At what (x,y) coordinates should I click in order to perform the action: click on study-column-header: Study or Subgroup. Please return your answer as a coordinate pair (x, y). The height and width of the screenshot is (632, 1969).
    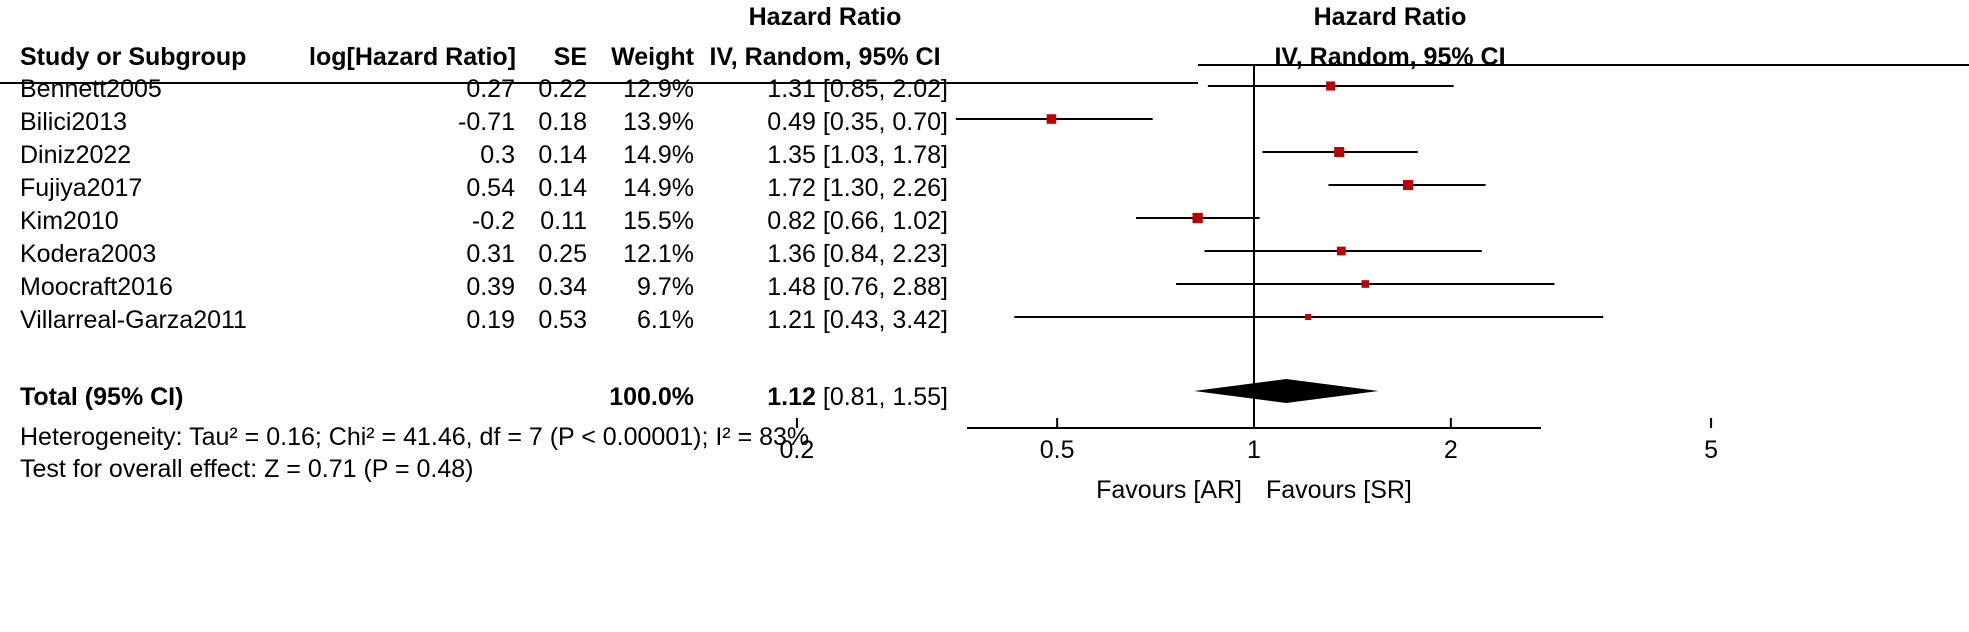
    Looking at the image, I should click on (133, 57).